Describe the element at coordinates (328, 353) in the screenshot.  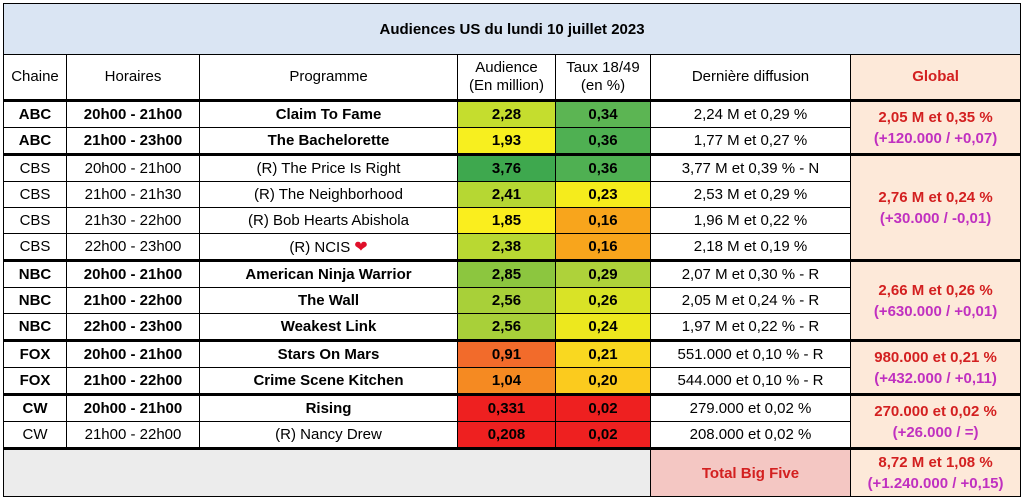
I see `cell-programme: Stars On Mars` at that location.